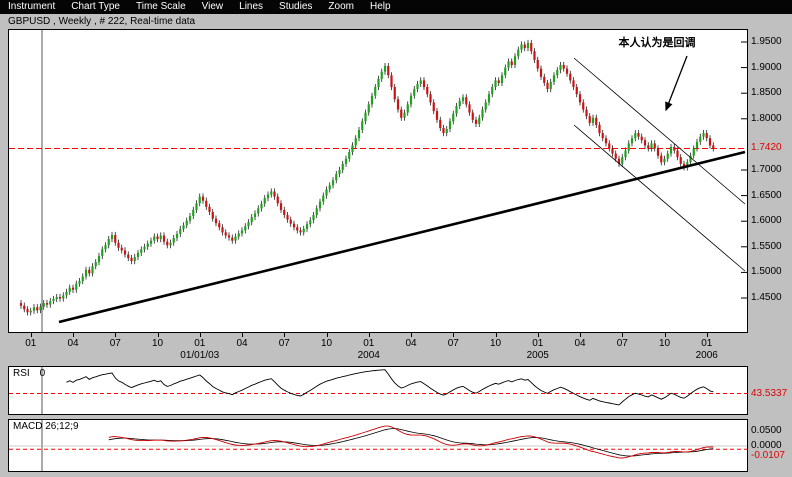 The image size is (792, 477). What do you see at coordinates (766, 195) in the screenshot?
I see `price-label-1.6500: 1.6500` at bounding box center [766, 195].